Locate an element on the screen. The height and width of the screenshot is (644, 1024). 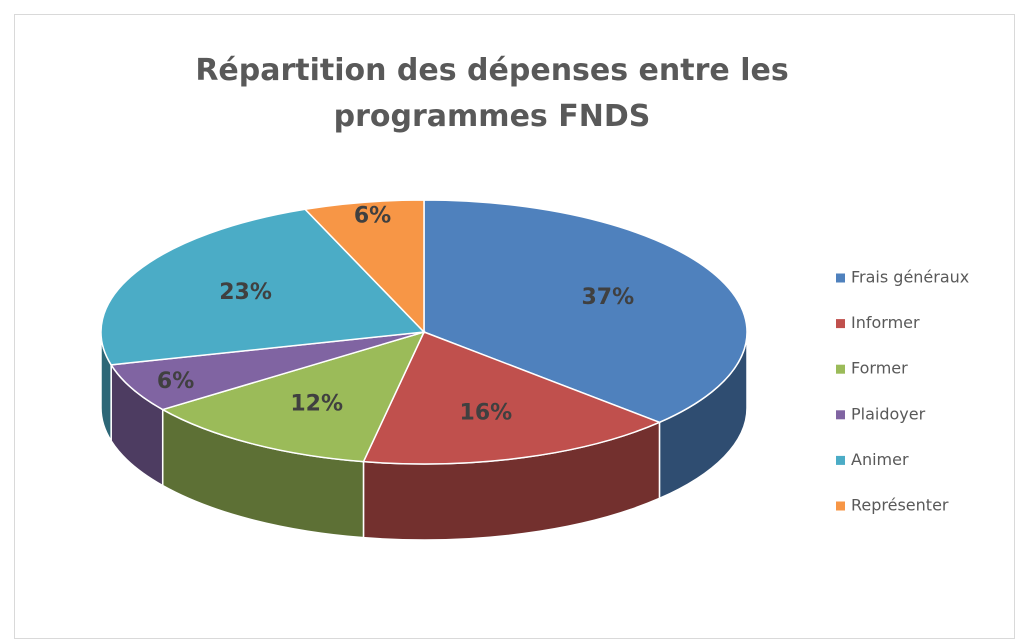
data-label: 16% is located at coordinates (486, 413).